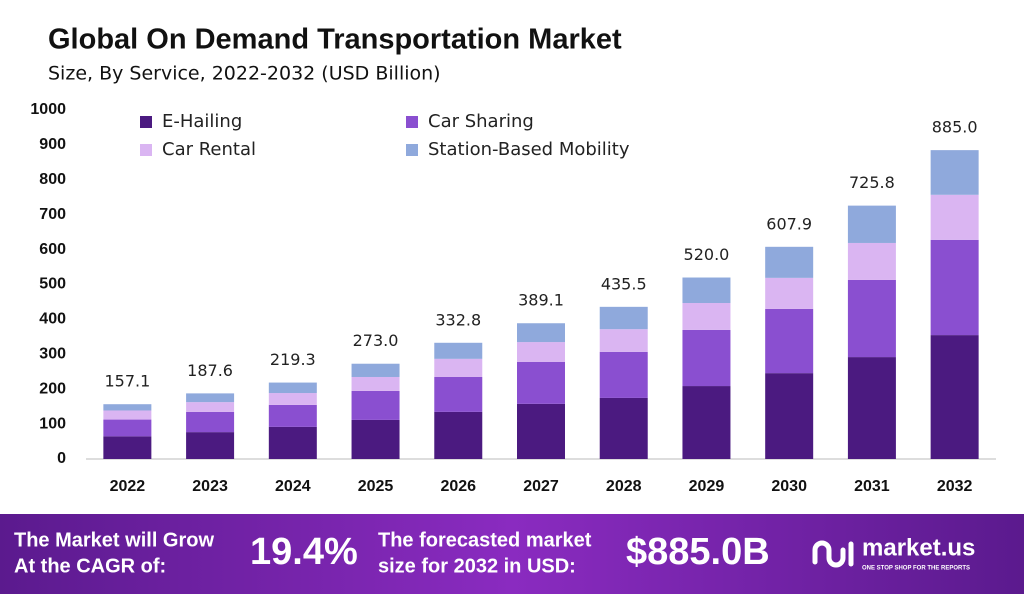  Describe the element at coordinates (833, 554) in the screenshot. I see `brand-logo` at that location.